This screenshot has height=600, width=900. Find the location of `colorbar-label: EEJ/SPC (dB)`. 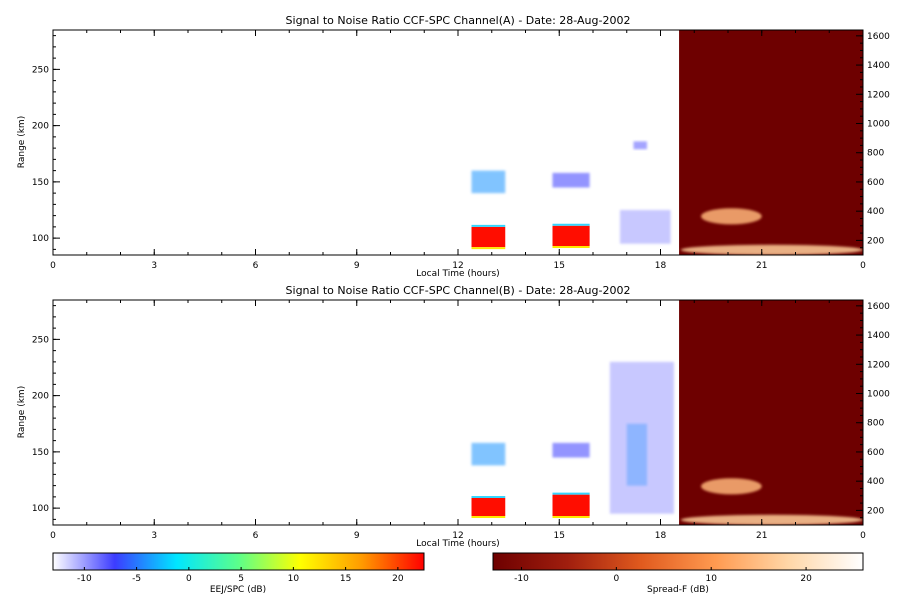

colorbar-label: EEJ/SPC (dB) is located at coordinates (238, 590).